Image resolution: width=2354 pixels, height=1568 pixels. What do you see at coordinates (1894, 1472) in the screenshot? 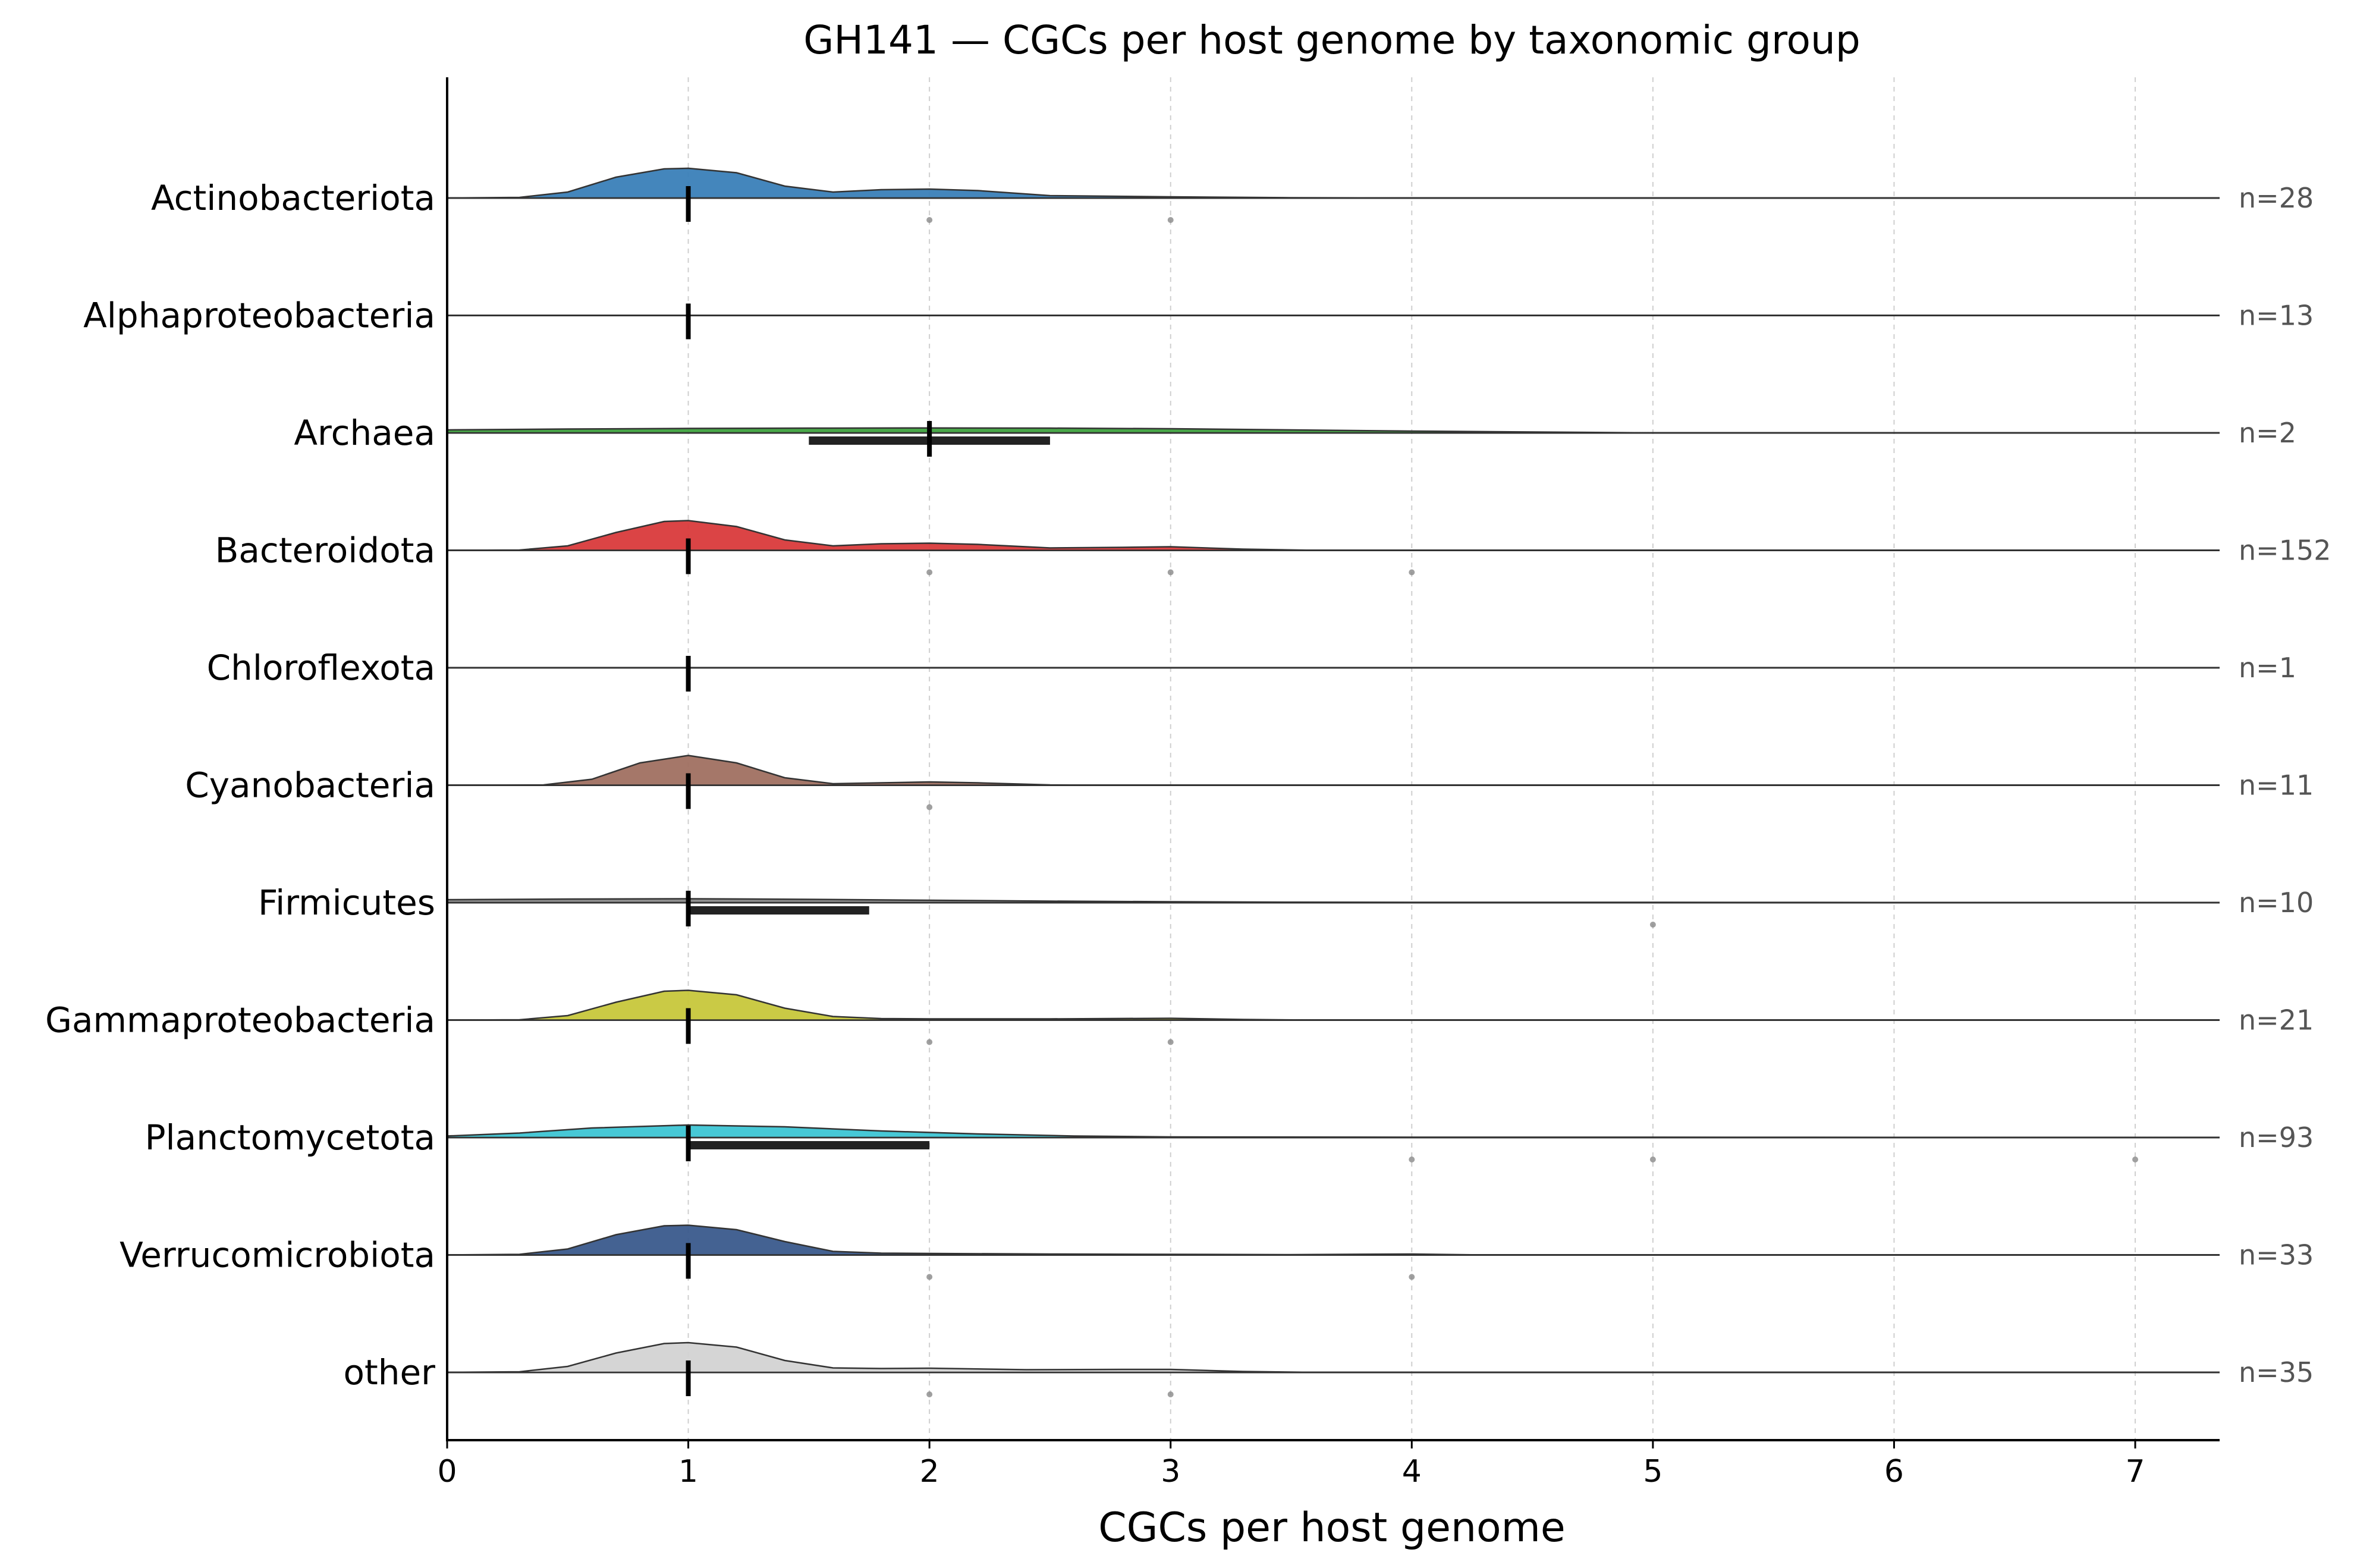
I see `x-tick-label-6: 6` at bounding box center [1894, 1472].